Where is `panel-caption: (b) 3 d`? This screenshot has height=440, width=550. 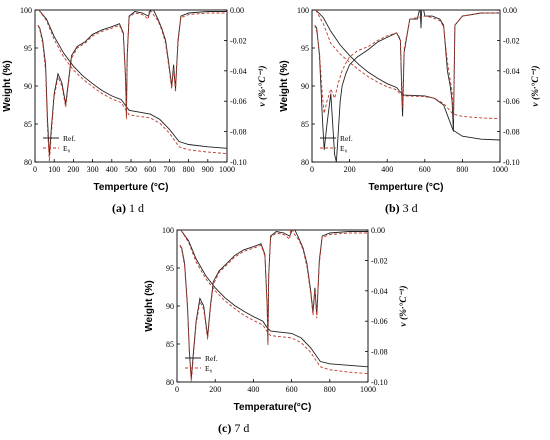 panel-caption: (b) 3 d is located at coordinates (401, 208).